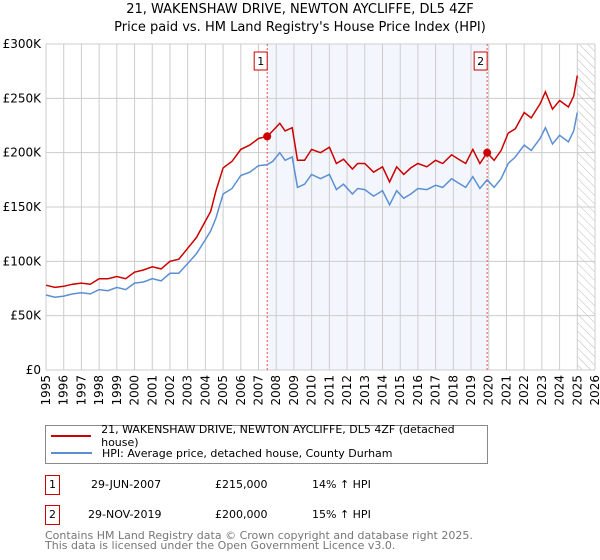 The width and height of the screenshot is (600, 560). I want to click on x-tick-label: 2016, so click(418, 390).